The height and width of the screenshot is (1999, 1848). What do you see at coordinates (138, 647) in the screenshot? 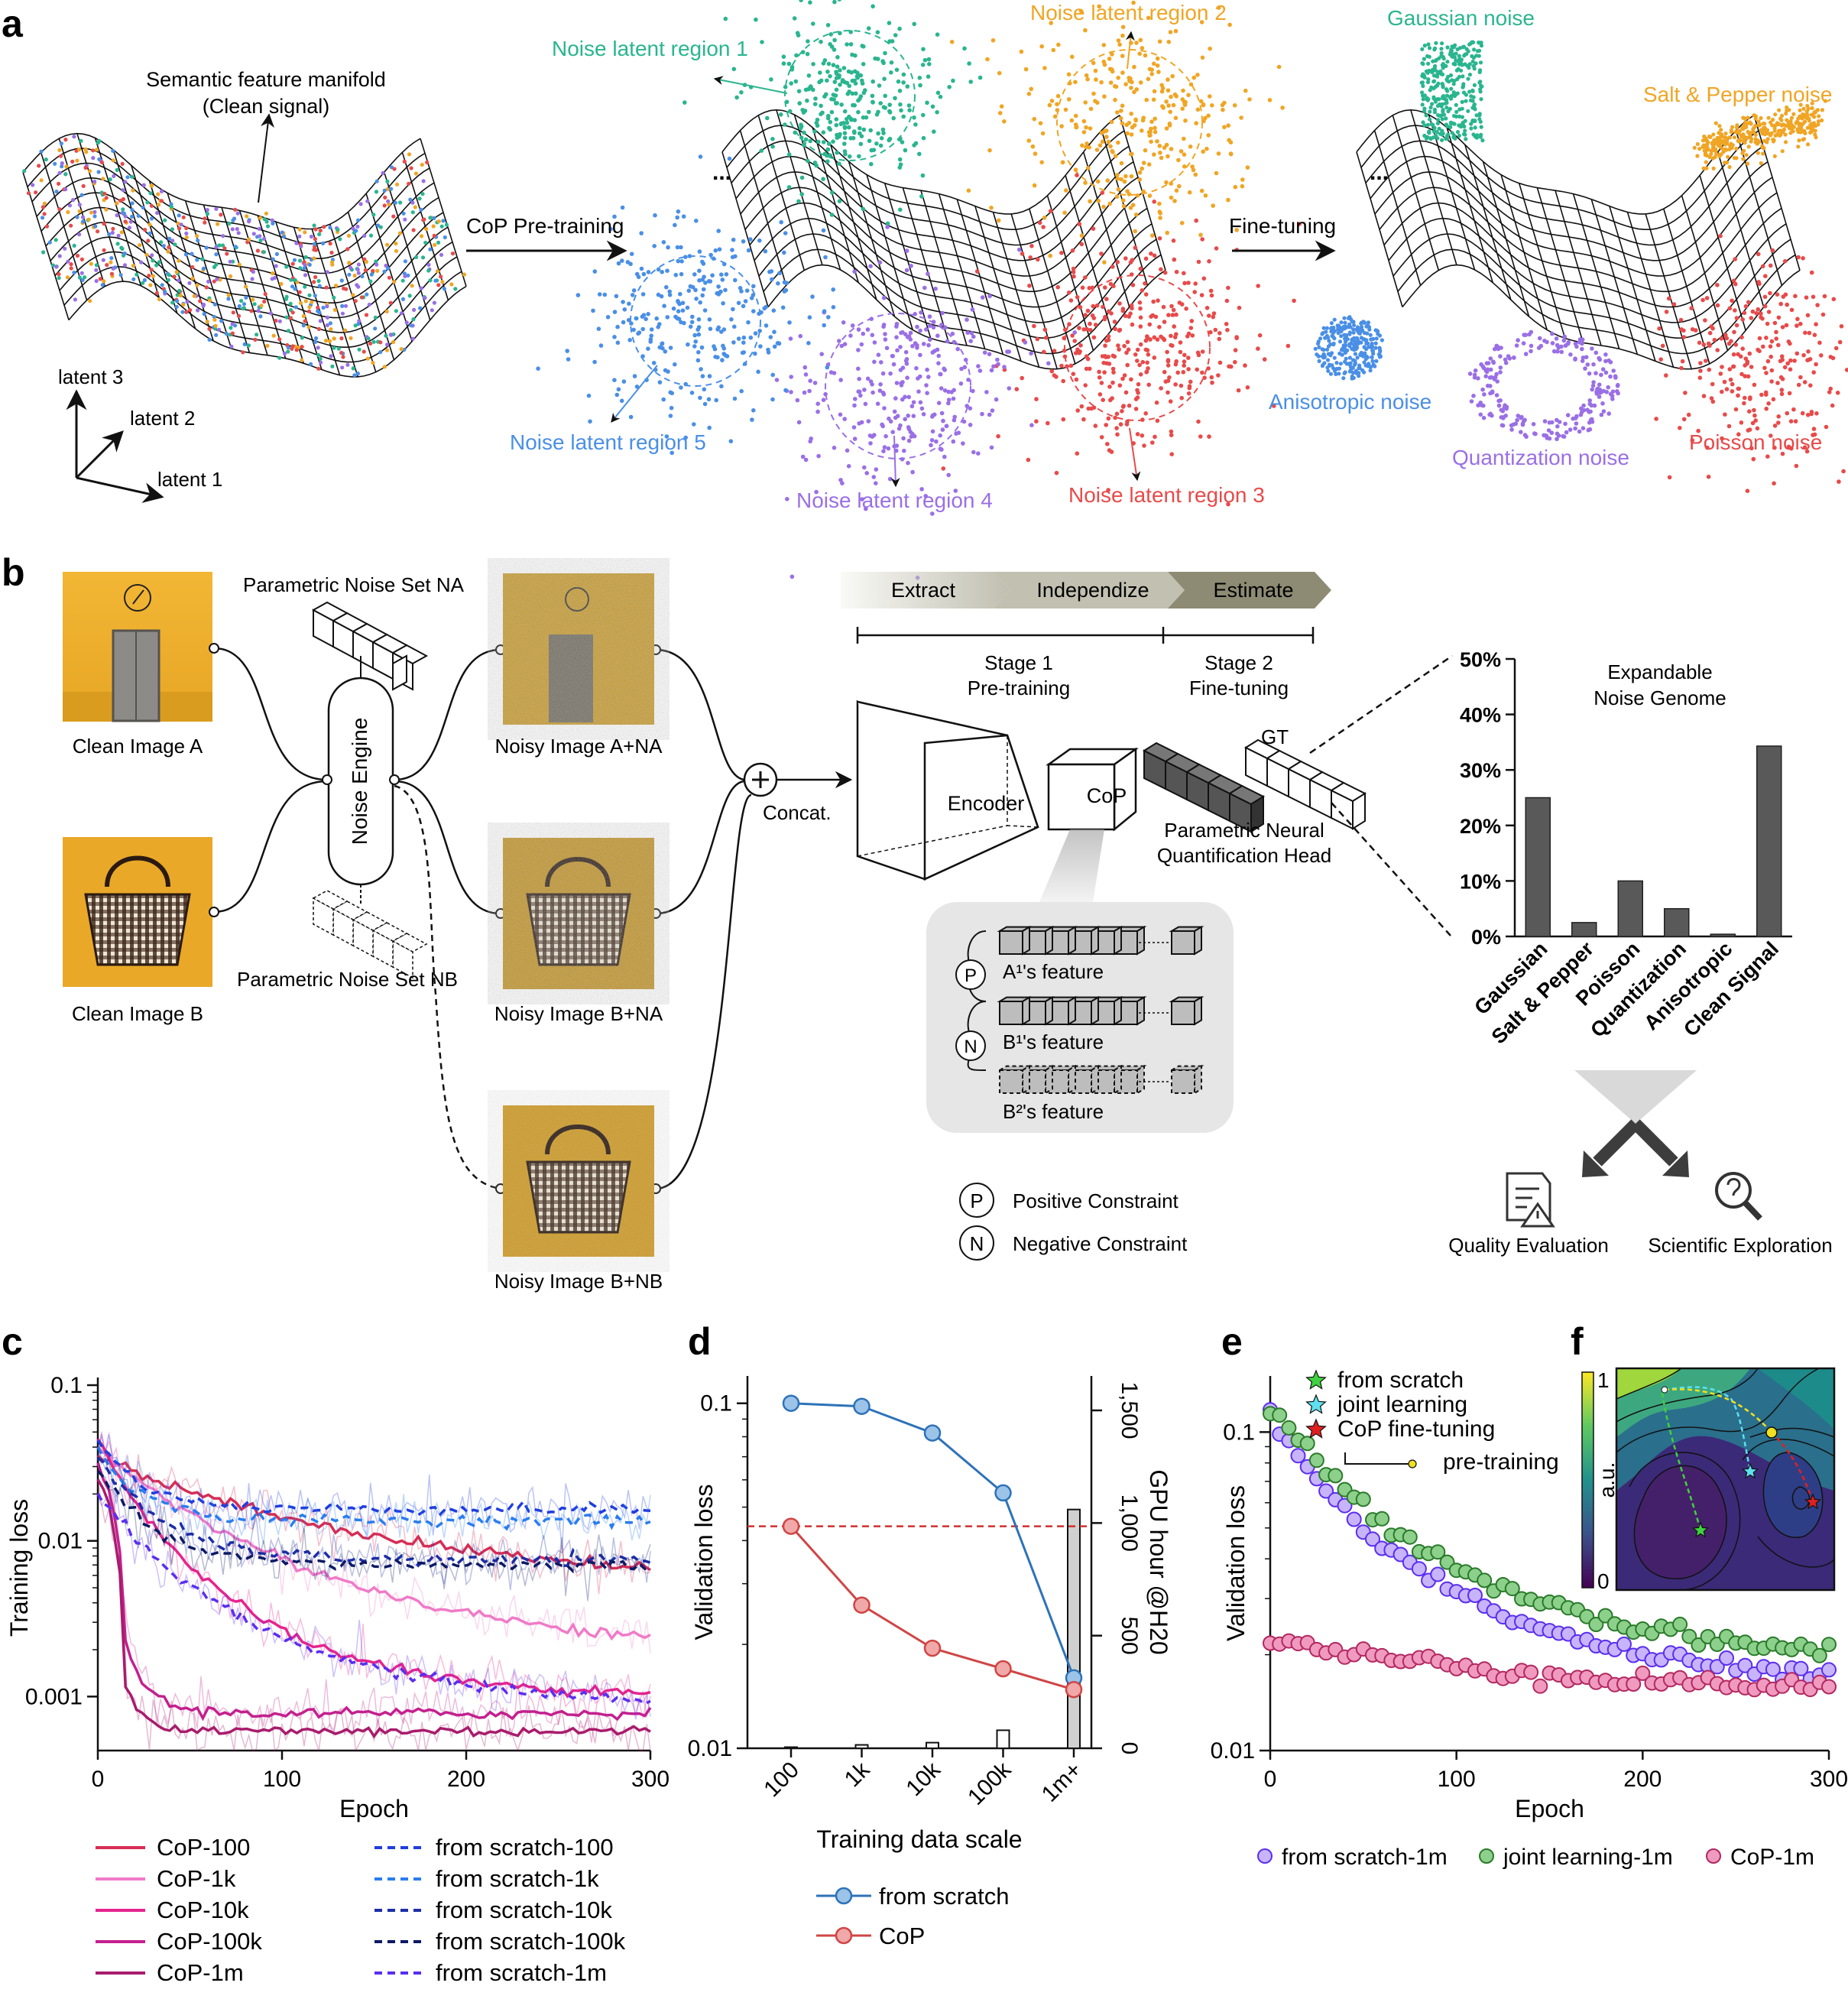
I see `clean-image-a` at bounding box center [138, 647].